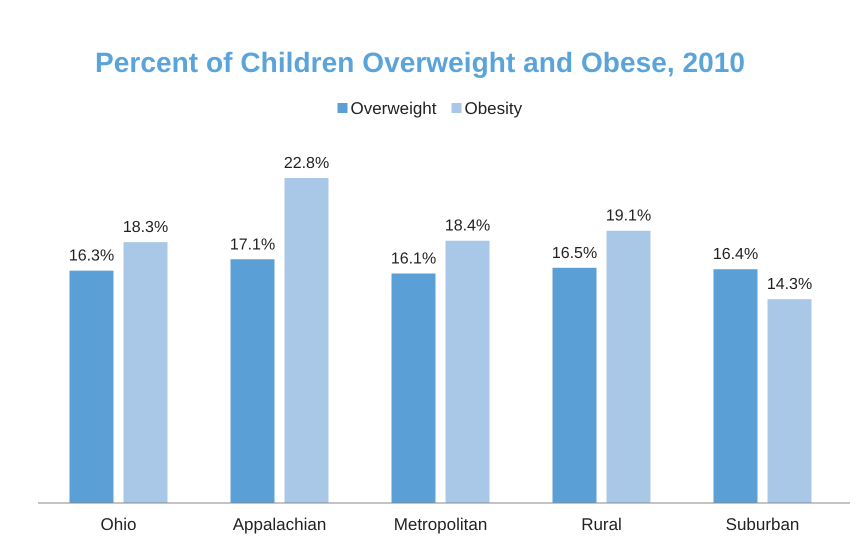 The height and width of the screenshot is (557, 856). I want to click on x-tick-label: Rural, so click(601, 524).